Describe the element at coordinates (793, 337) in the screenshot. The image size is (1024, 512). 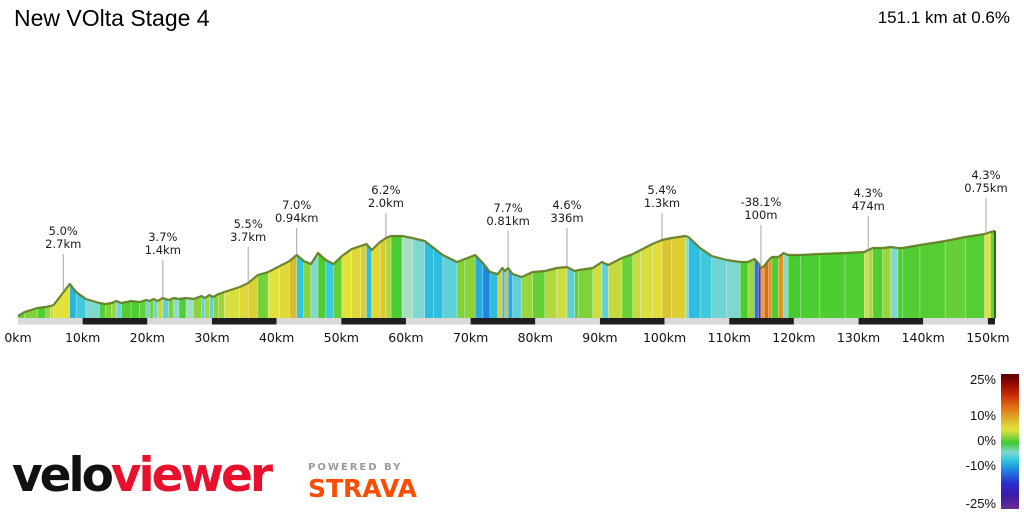
I see `x-axis-label: 120km` at that location.